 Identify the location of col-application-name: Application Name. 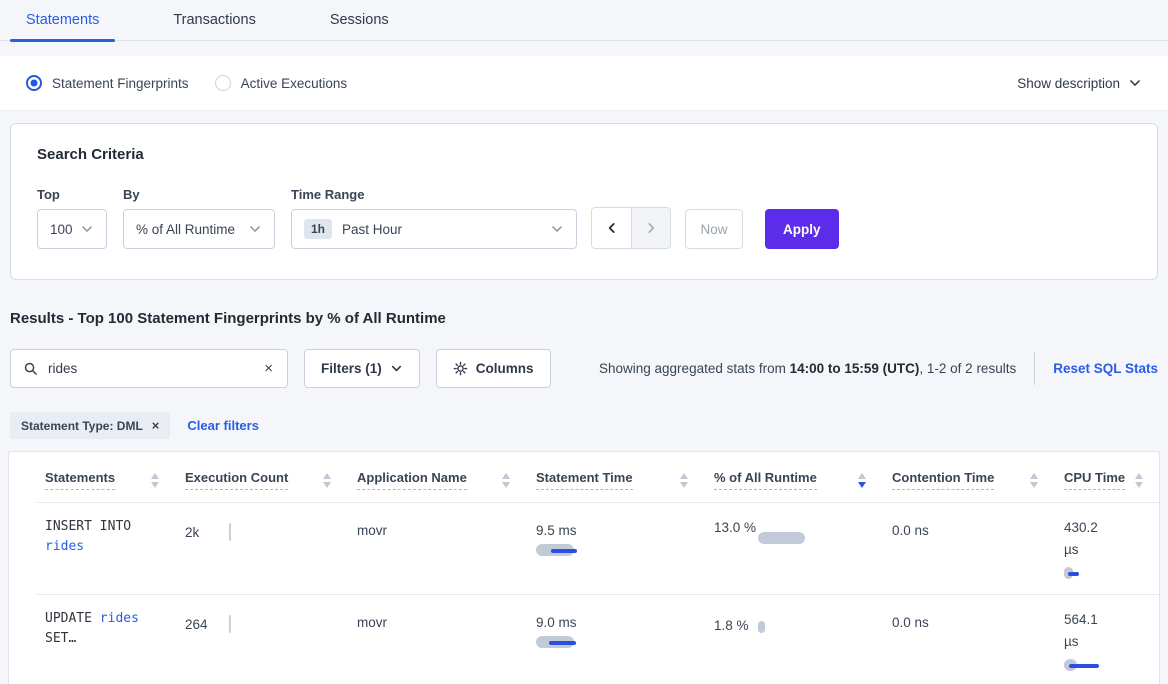
(446, 480).